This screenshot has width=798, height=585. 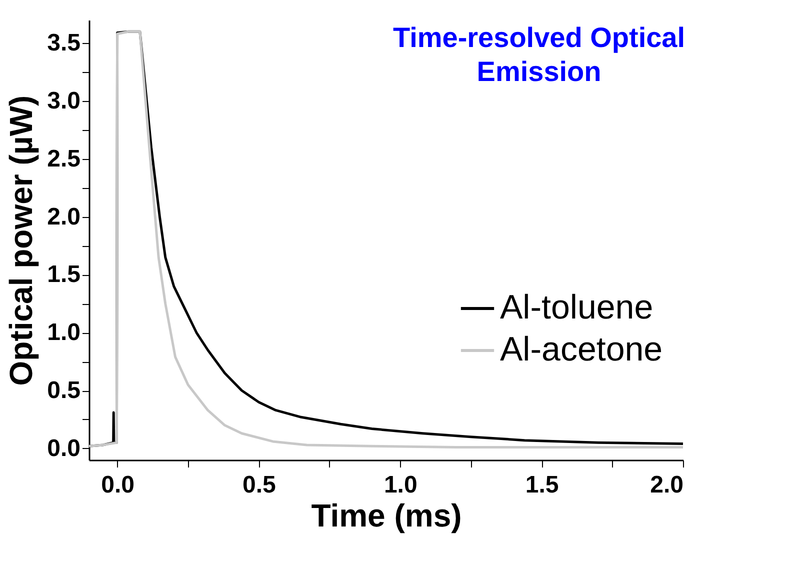 I want to click on y-tick-label: 0.5, so click(x=63, y=390).